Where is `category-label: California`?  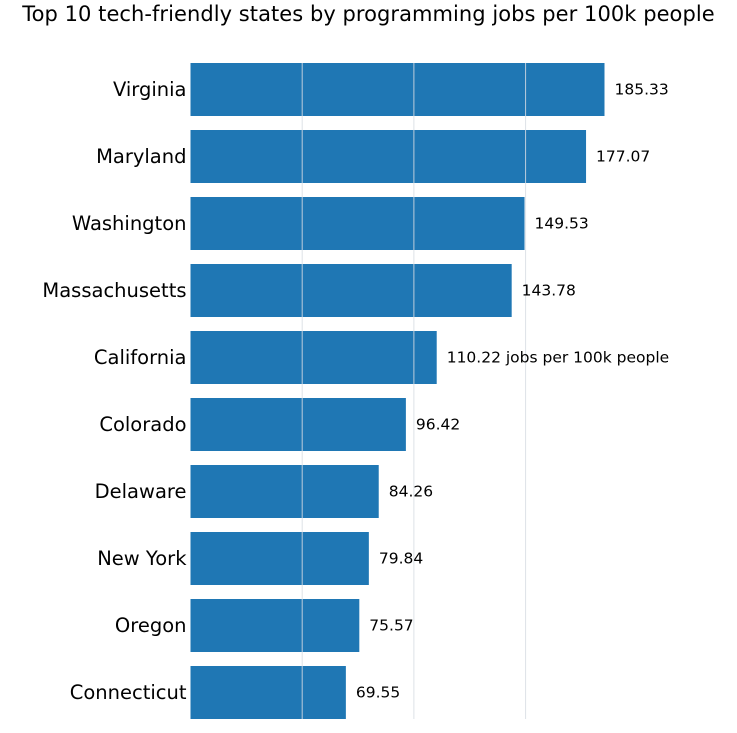 category-label: California is located at coordinates (140, 357).